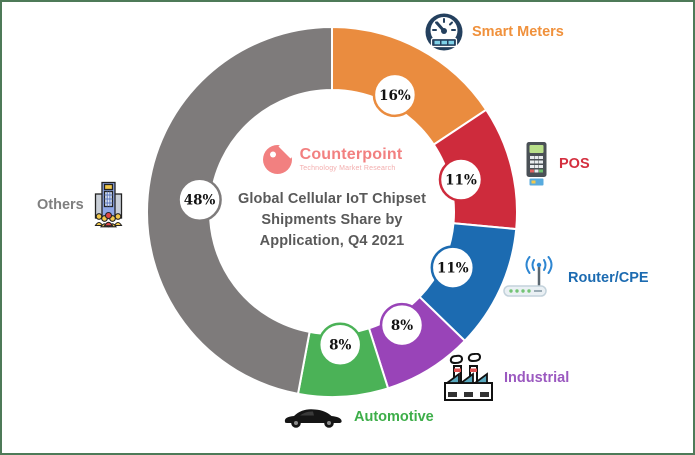 This screenshot has width=695, height=455. I want to click on percent-label-industrial: 8%, so click(402, 326).